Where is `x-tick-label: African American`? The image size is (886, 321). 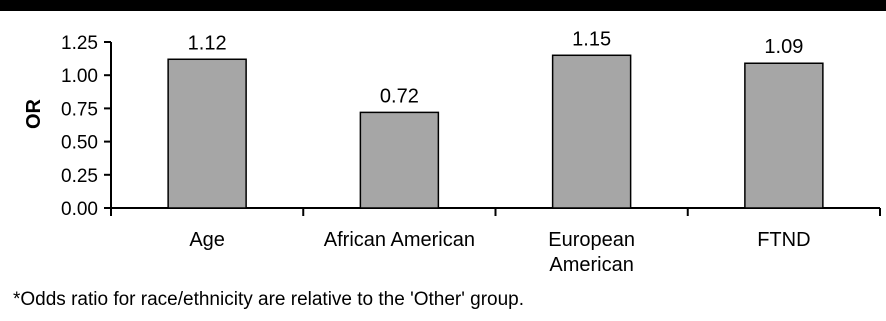
x-tick-label: African American is located at coordinates (399, 240).